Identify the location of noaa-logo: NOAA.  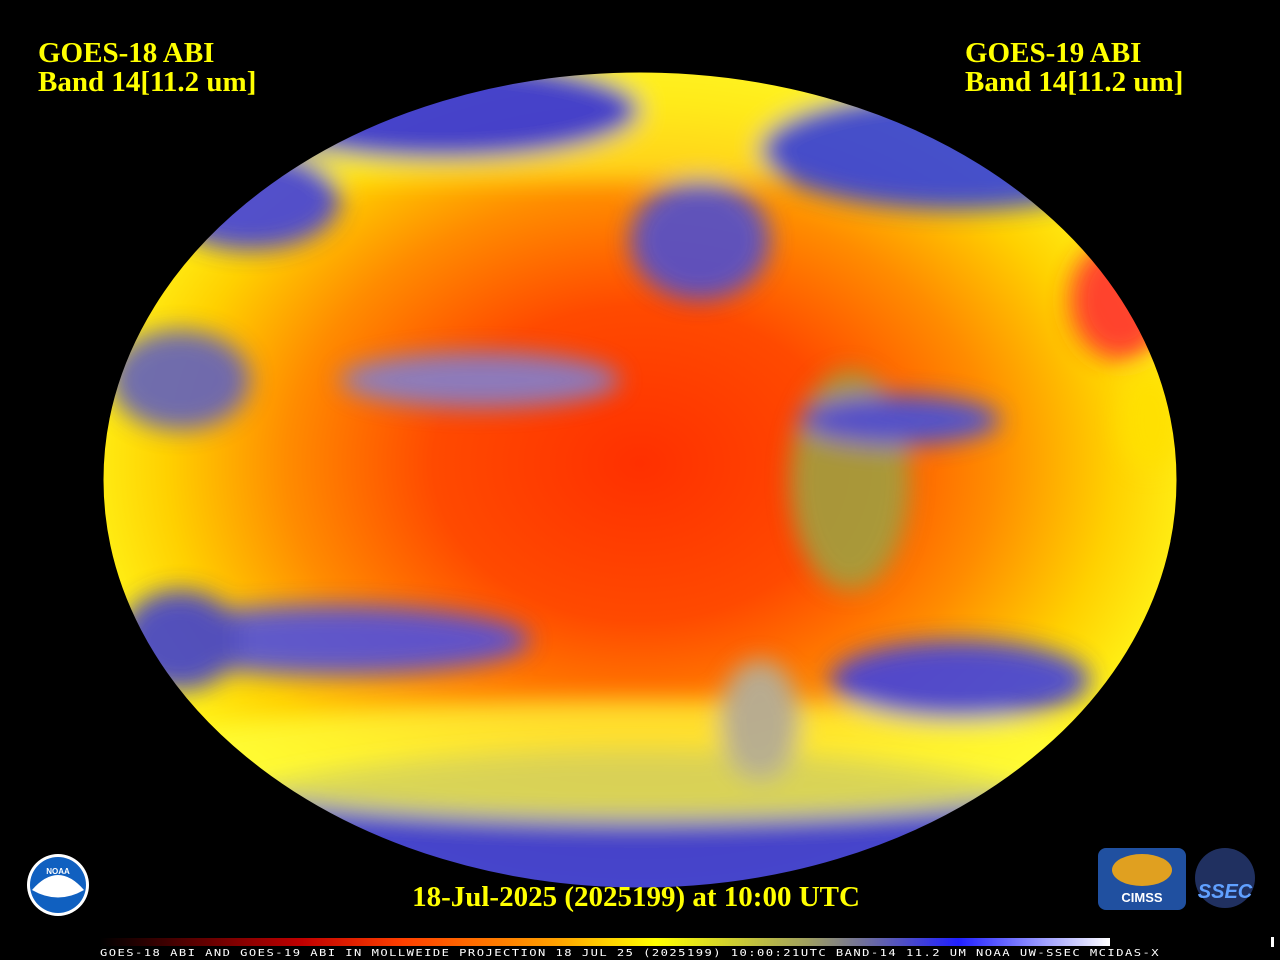
(58, 885).